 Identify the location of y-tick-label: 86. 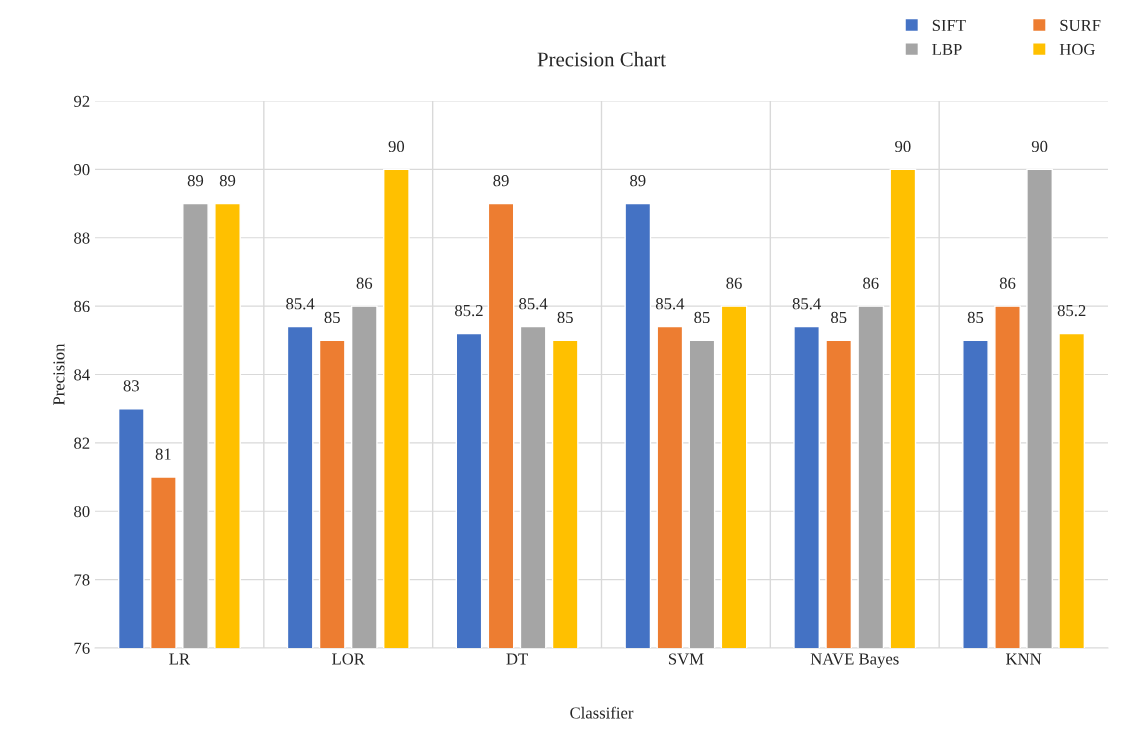
(82, 306).